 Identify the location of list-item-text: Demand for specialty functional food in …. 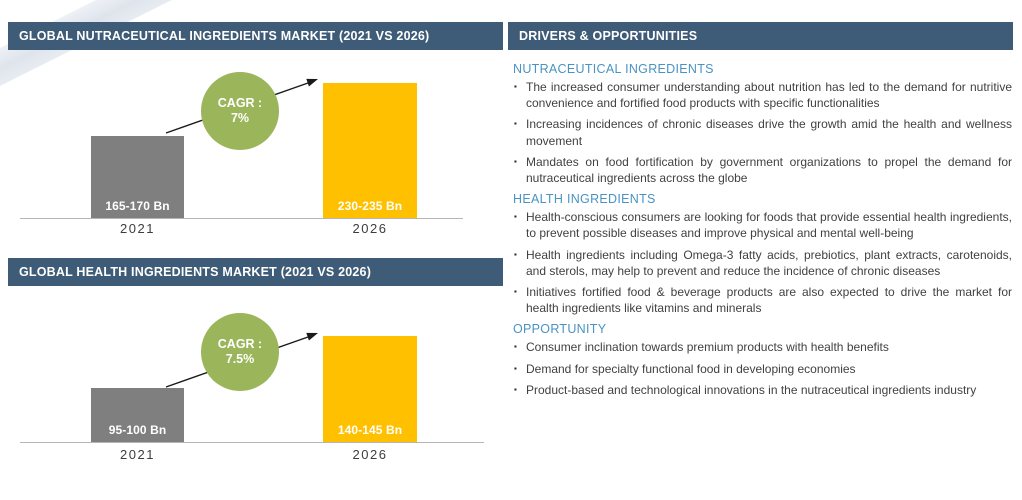
(691, 368).